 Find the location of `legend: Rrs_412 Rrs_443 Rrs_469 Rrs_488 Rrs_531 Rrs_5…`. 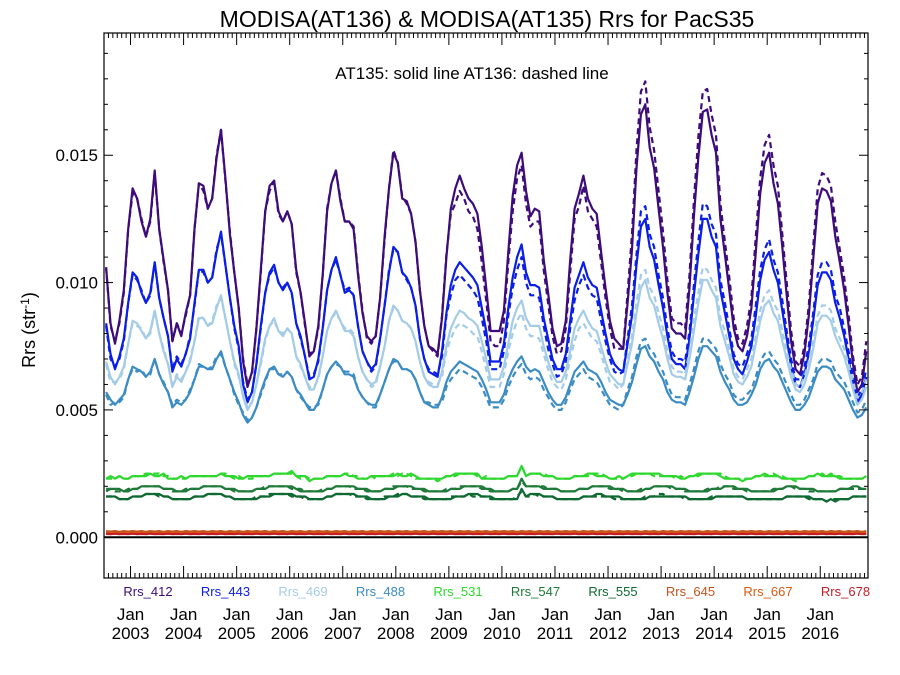

legend: Rrs_412 Rrs_443 Rrs_469 Rrs_488 Rrs_531 Rrs_5… is located at coordinates (496, 591).